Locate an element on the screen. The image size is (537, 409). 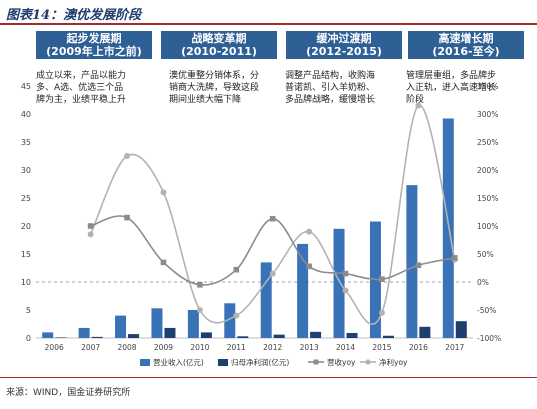
x-tick-label: 2007 is located at coordinates (90, 347).